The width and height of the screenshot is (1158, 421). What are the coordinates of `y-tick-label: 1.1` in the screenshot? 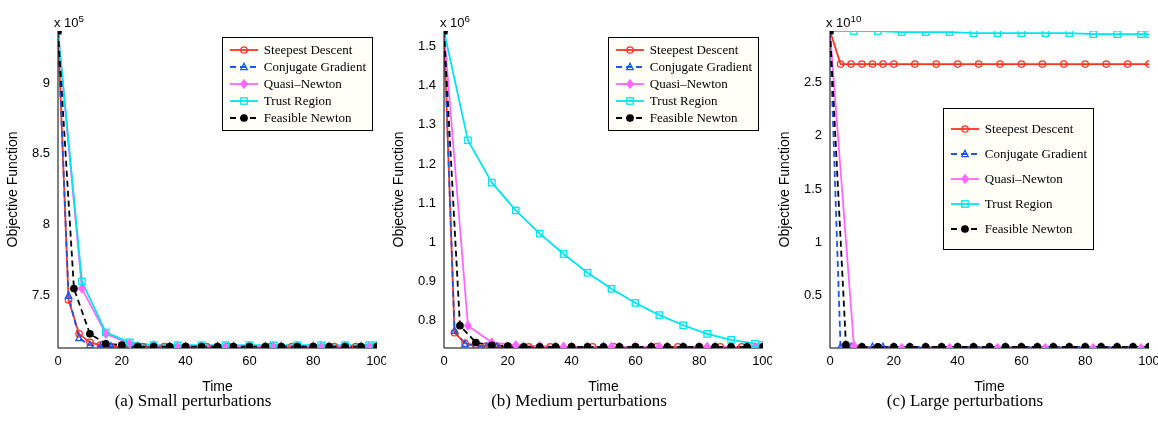 It's located at (426, 202).